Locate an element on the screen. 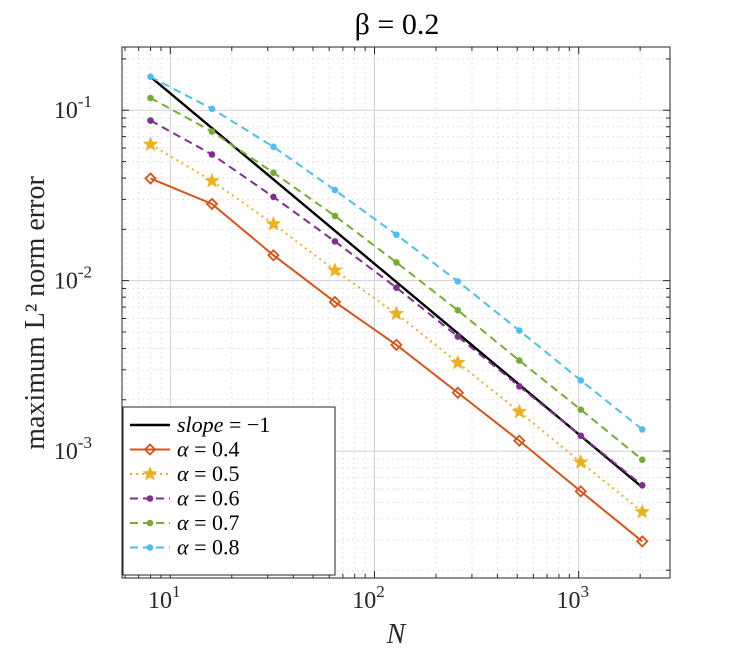 The image size is (741, 654). x-tick-label: 10² is located at coordinates (368, 598).